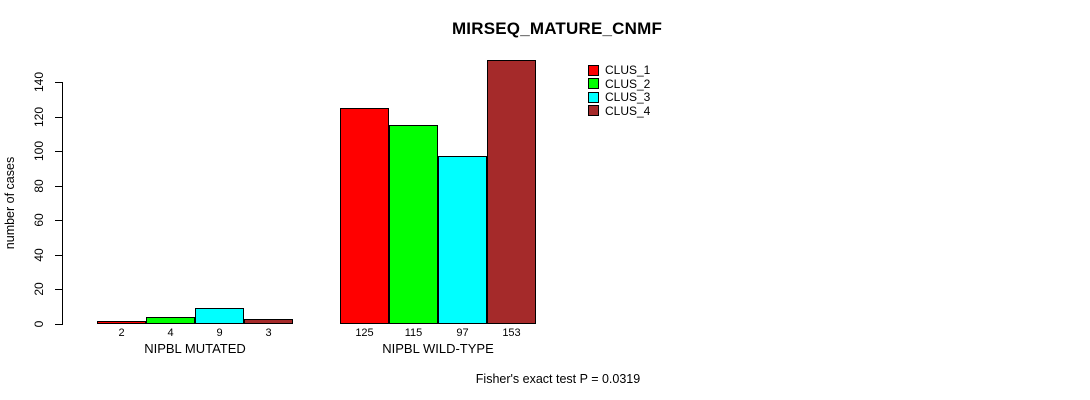 This screenshot has width=1090, height=400. I want to click on y-tick-label: 80, so click(39, 186).